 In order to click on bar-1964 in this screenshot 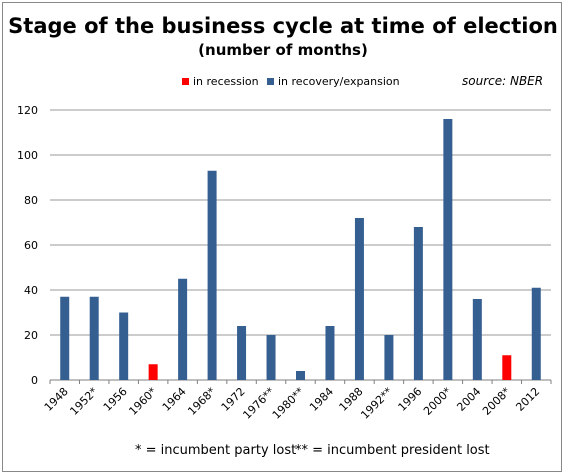, I will do `click(183, 329)`.